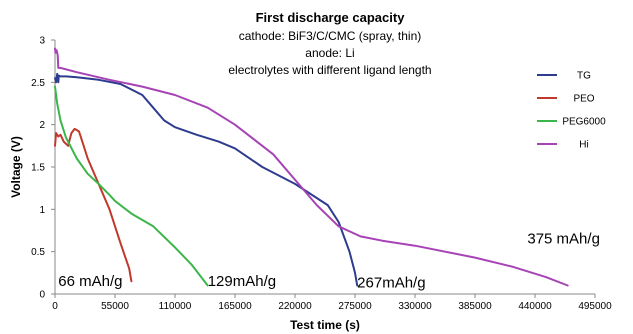 The width and height of the screenshot is (633, 334). I want to click on x-tick-label: 385000, so click(475, 306).